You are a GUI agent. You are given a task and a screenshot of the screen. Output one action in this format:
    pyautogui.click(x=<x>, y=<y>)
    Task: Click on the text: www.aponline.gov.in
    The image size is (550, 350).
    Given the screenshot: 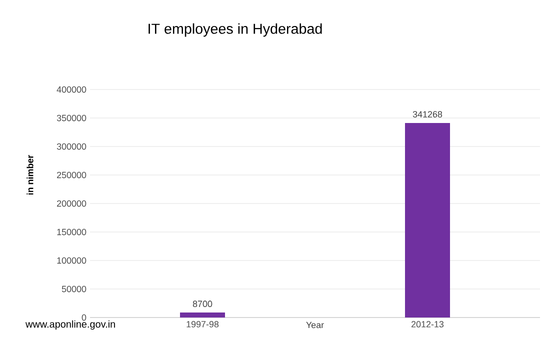 What is the action you would take?
    pyautogui.click(x=70, y=325)
    